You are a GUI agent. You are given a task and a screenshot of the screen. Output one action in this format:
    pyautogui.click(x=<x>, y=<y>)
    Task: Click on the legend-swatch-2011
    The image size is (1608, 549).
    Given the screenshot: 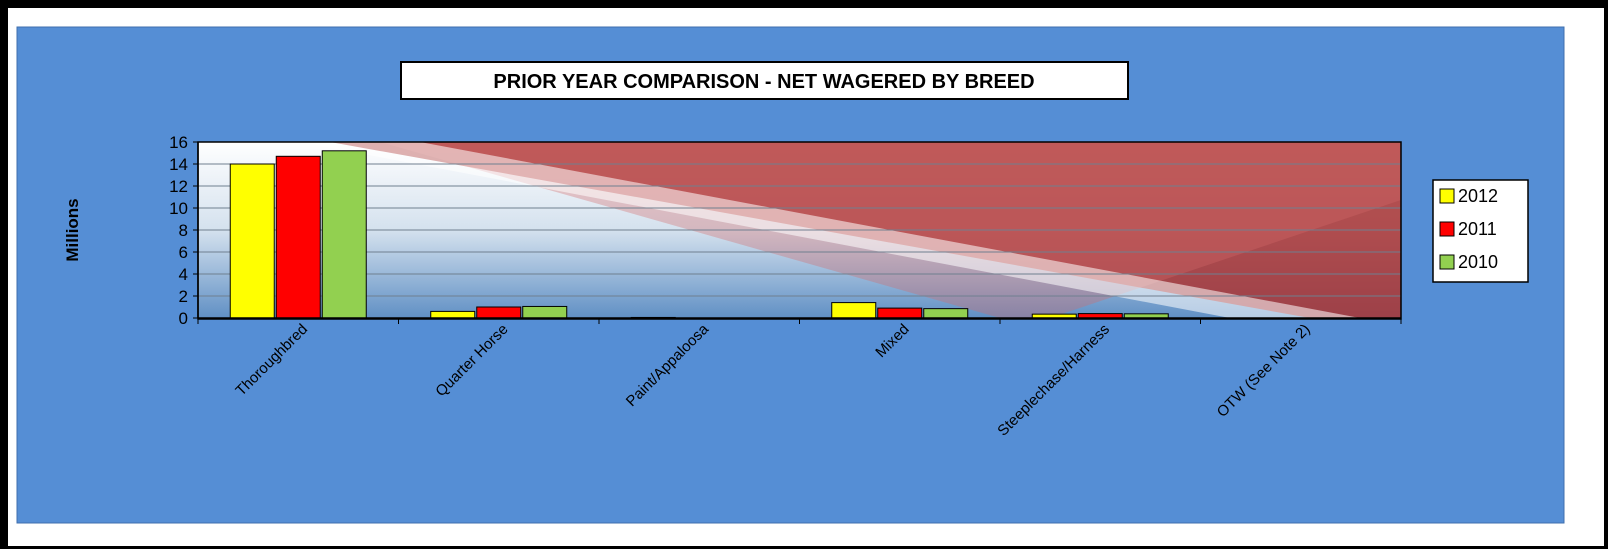 What is the action you would take?
    pyautogui.click(x=1447, y=229)
    